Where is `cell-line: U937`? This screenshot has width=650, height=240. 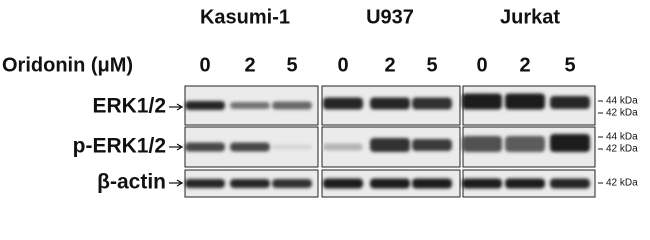 cell-line: U937 is located at coordinates (390, 17).